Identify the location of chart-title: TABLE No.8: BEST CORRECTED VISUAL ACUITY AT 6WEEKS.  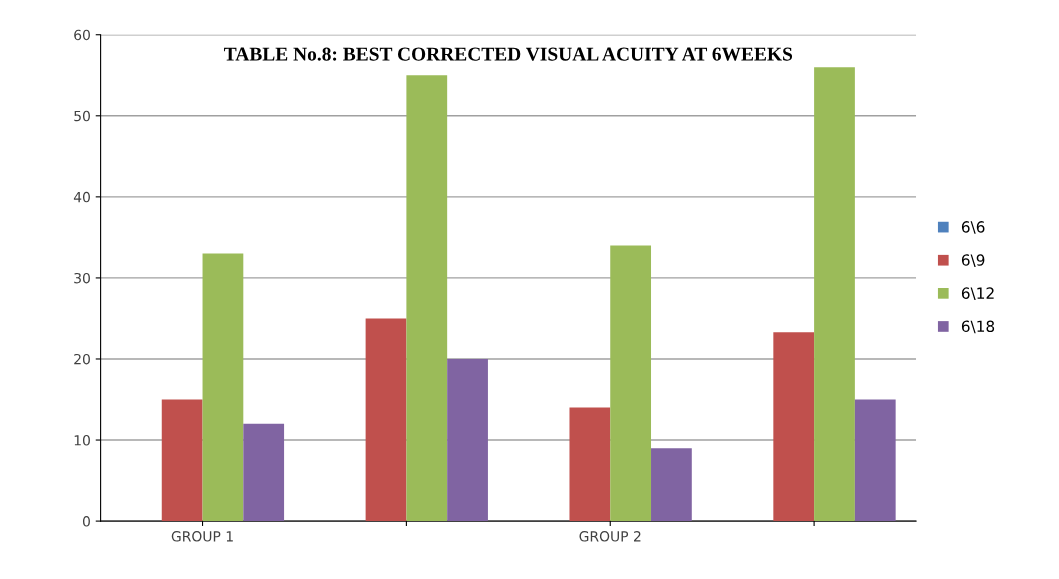
(508, 54).